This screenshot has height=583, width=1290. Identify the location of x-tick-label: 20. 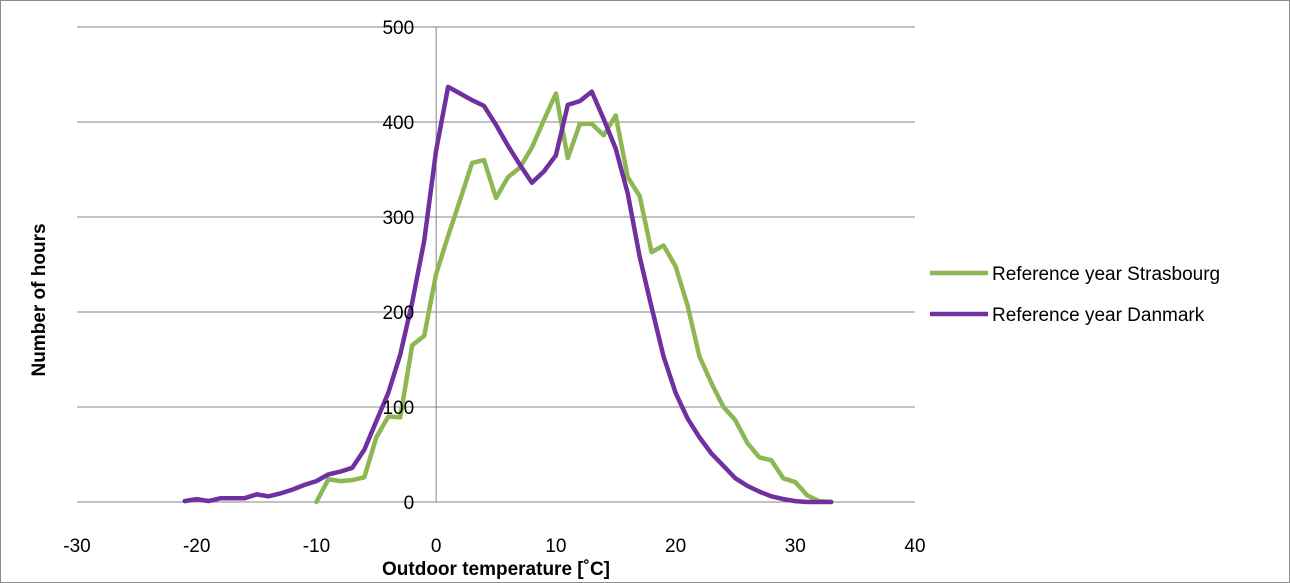
(675, 546).